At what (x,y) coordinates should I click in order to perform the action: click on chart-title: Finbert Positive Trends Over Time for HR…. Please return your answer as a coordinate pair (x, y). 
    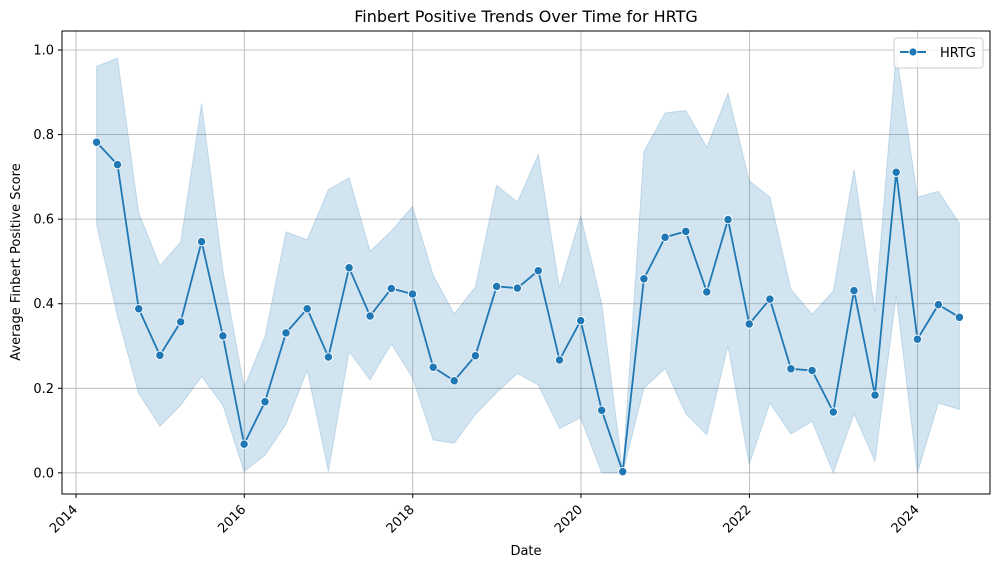
    Looking at the image, I should click on (526, 16).